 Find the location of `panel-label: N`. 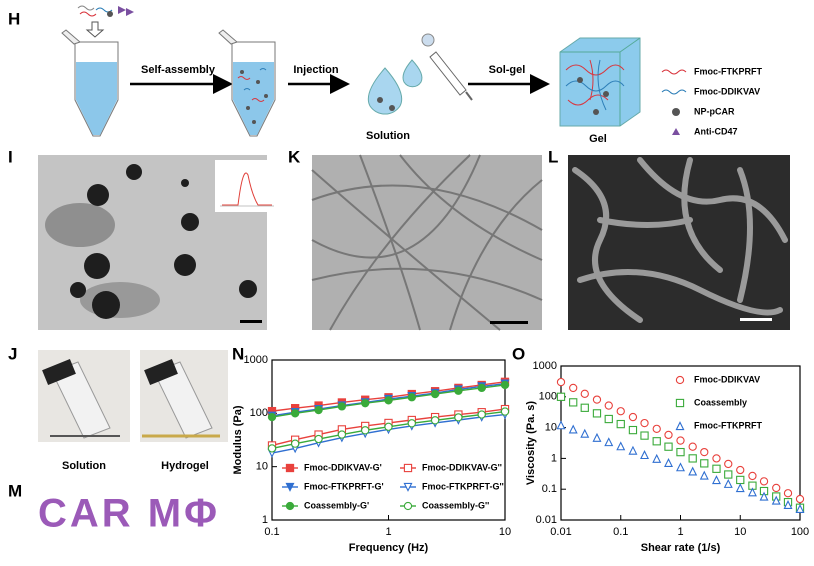

panel-label: N is located at coordinates (238, 353).